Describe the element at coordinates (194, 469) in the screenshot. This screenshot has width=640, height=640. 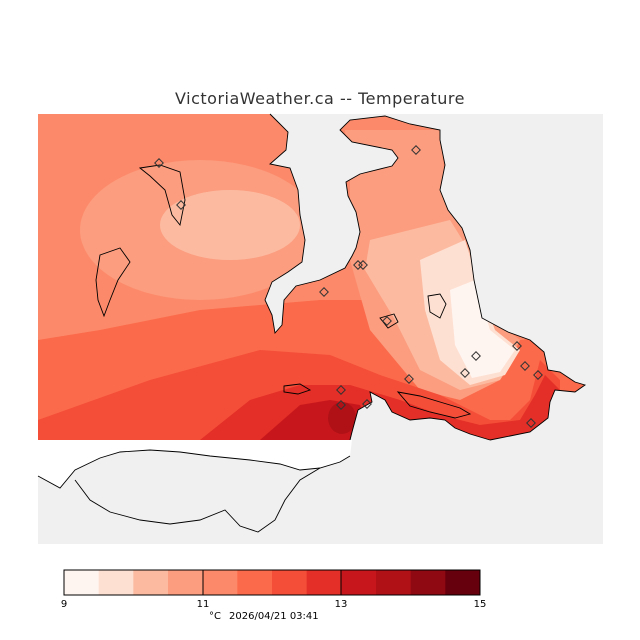
I see `southern-coastline` at that location.